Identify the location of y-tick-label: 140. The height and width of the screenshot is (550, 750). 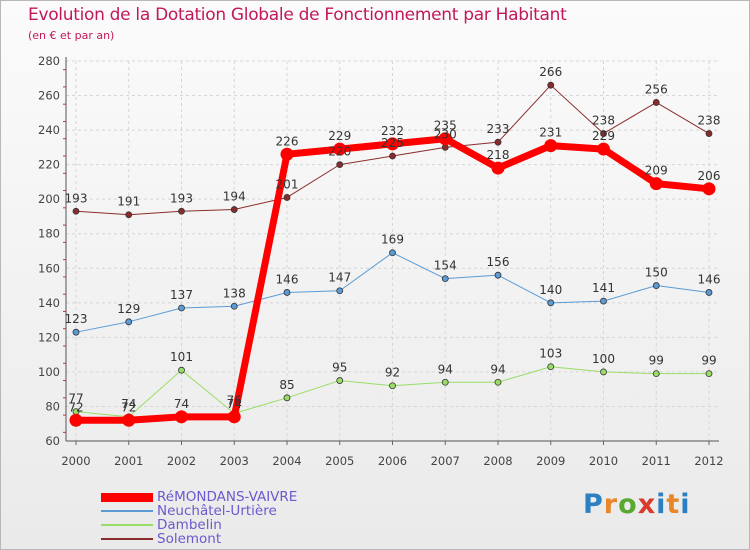
(49, 303).